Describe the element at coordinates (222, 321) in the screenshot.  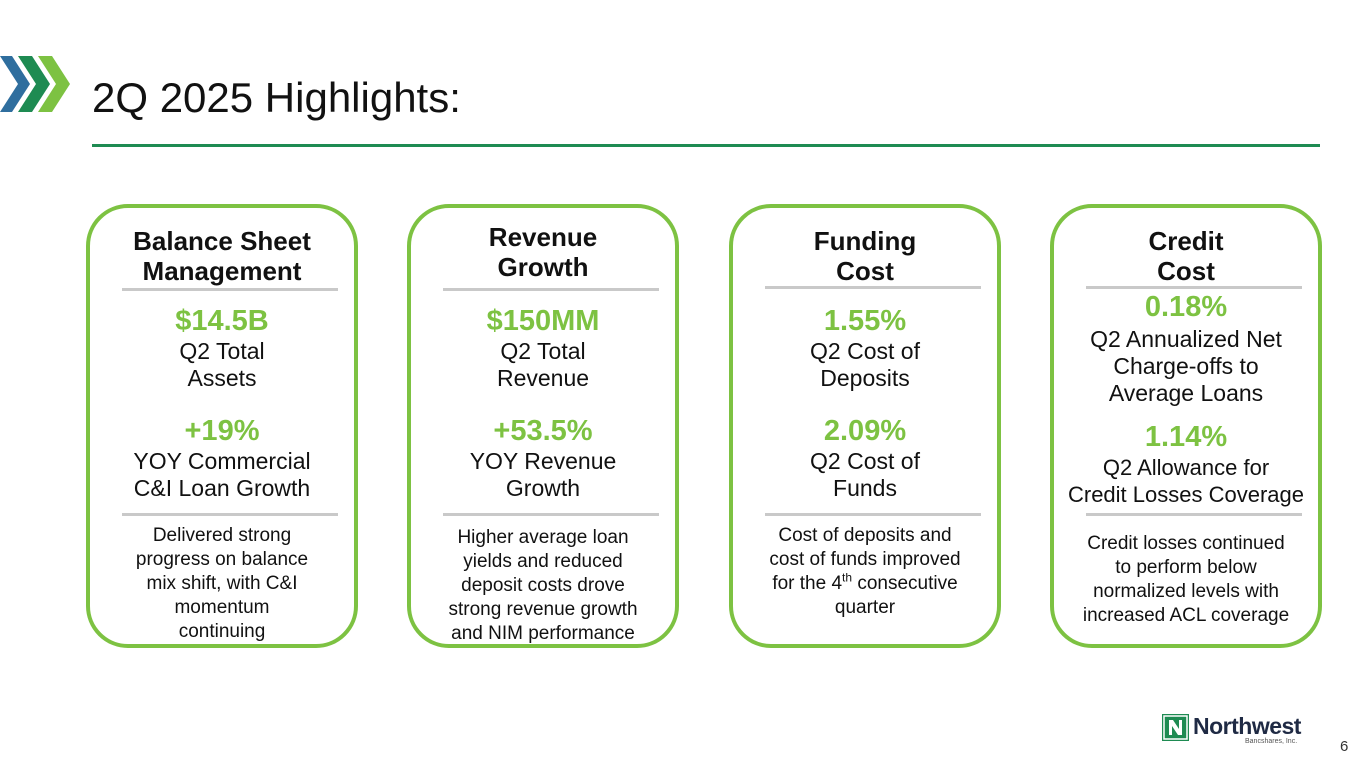
I see `metric-value: $14.5B` at that location.